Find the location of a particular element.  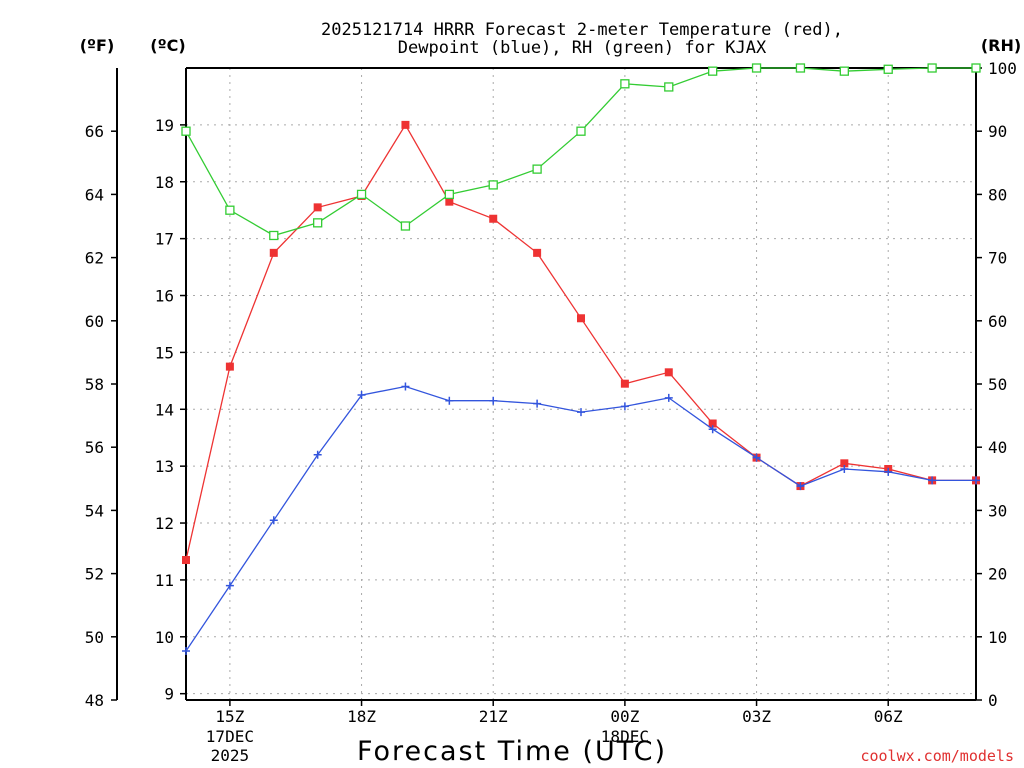

fahrenheit-tick-label: 62 is located at coordinates (94, 258).